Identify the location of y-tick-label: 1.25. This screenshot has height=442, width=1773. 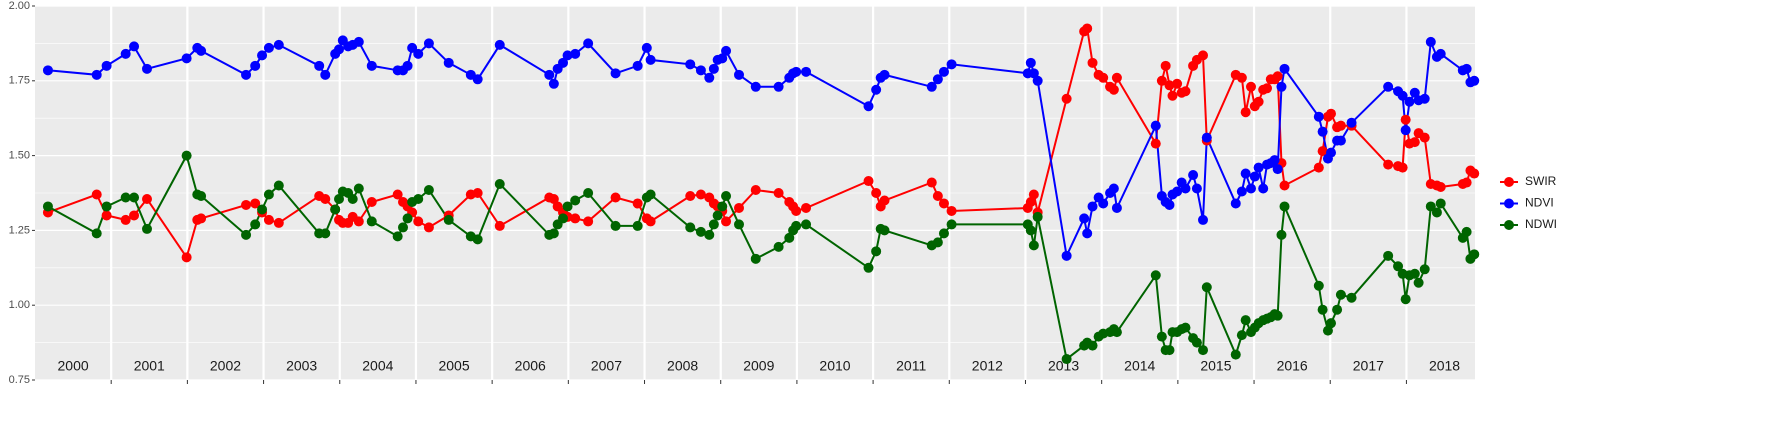
(19, 230).